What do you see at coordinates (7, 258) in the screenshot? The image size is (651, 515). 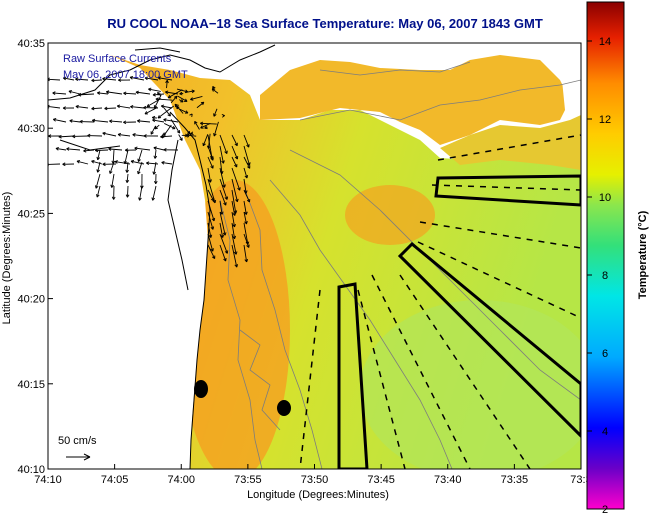 I see `y-axis-label: Latitude (Degrees:Minutes)` at bounding box center [7, 258].